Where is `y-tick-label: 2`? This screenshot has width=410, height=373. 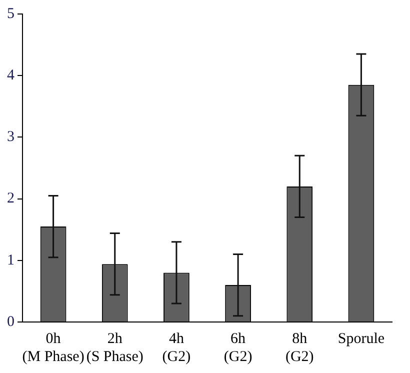
y-tick-label: 2 is located at coordinates (10, 198).